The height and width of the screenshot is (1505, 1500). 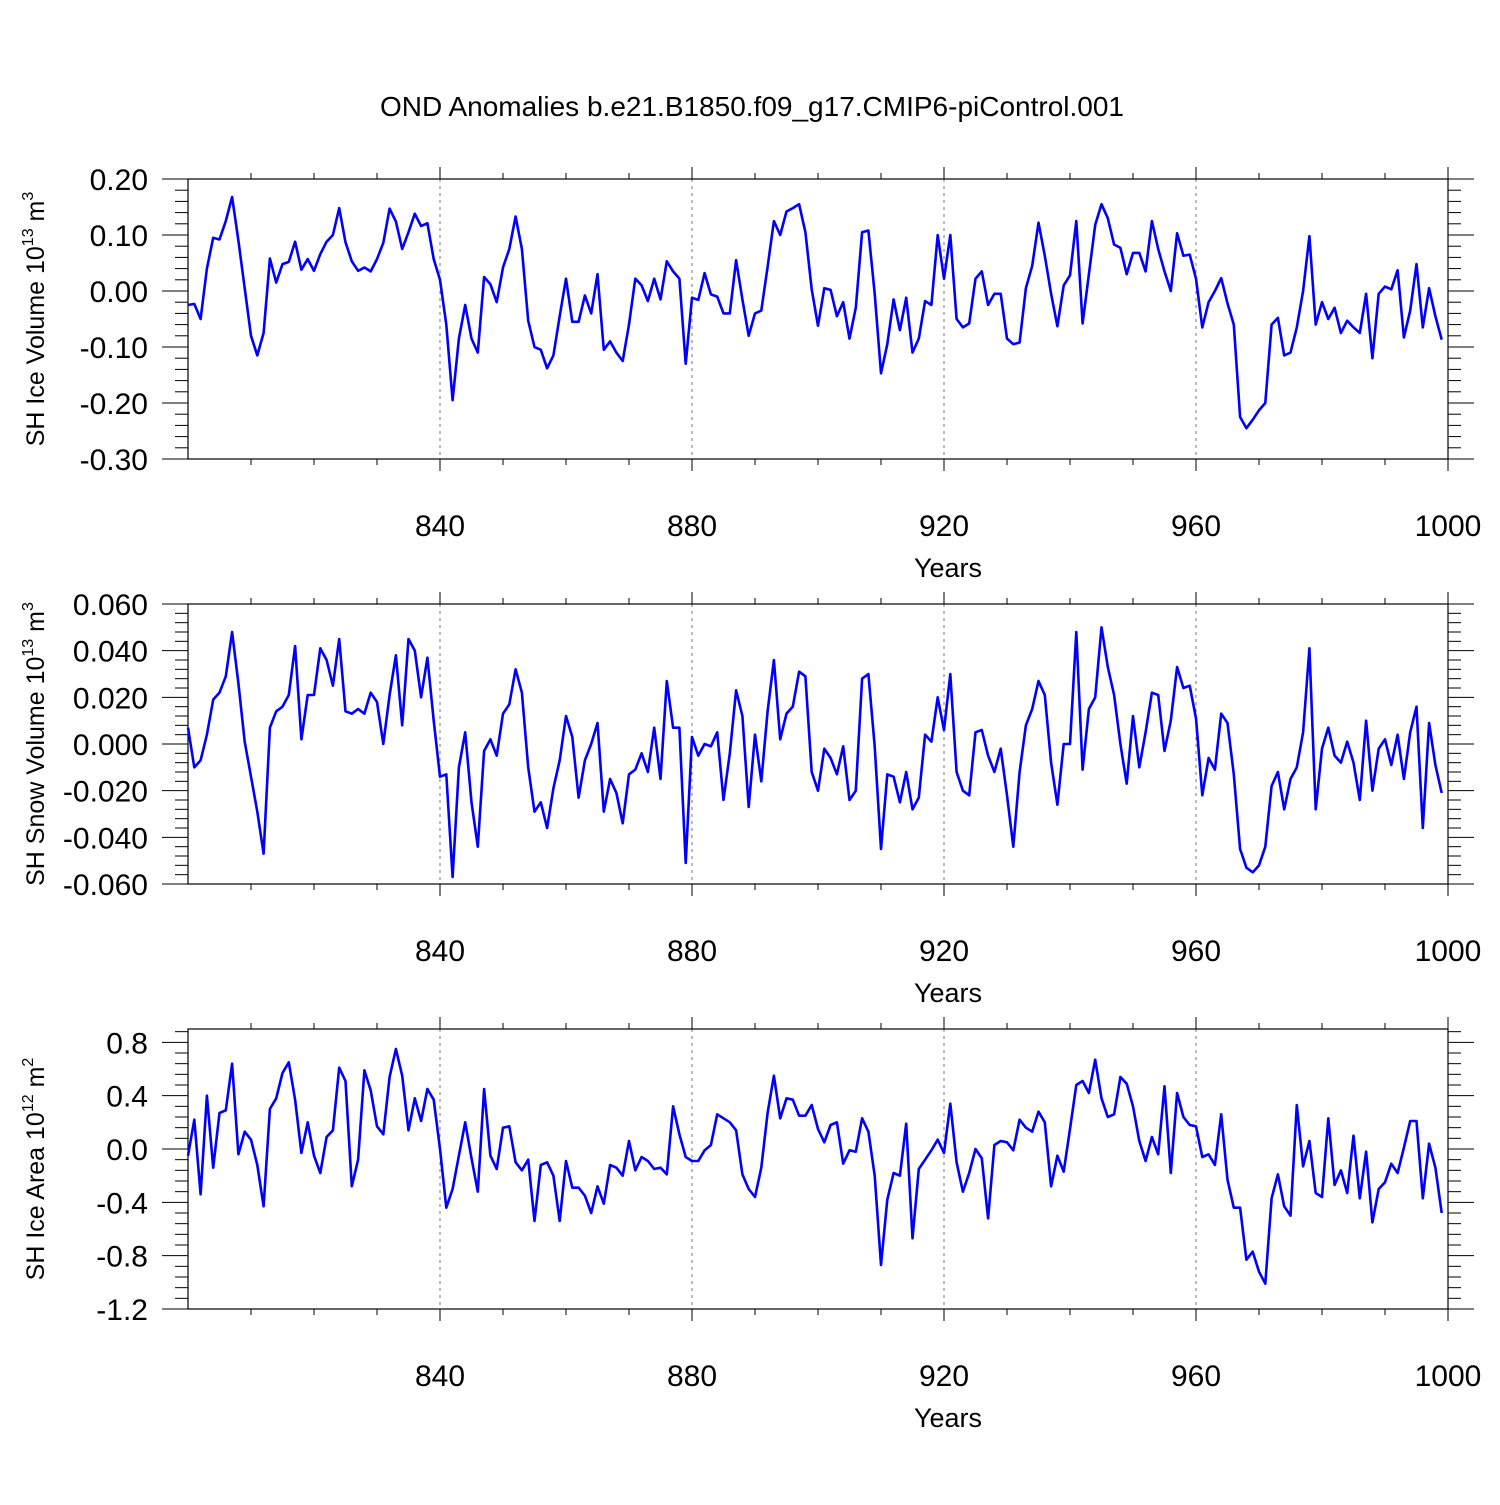 What do you see at coordinates (114, 348) in the screenshot?
I see `y-tick-label: -0.10` at bounding box center [114, 348].